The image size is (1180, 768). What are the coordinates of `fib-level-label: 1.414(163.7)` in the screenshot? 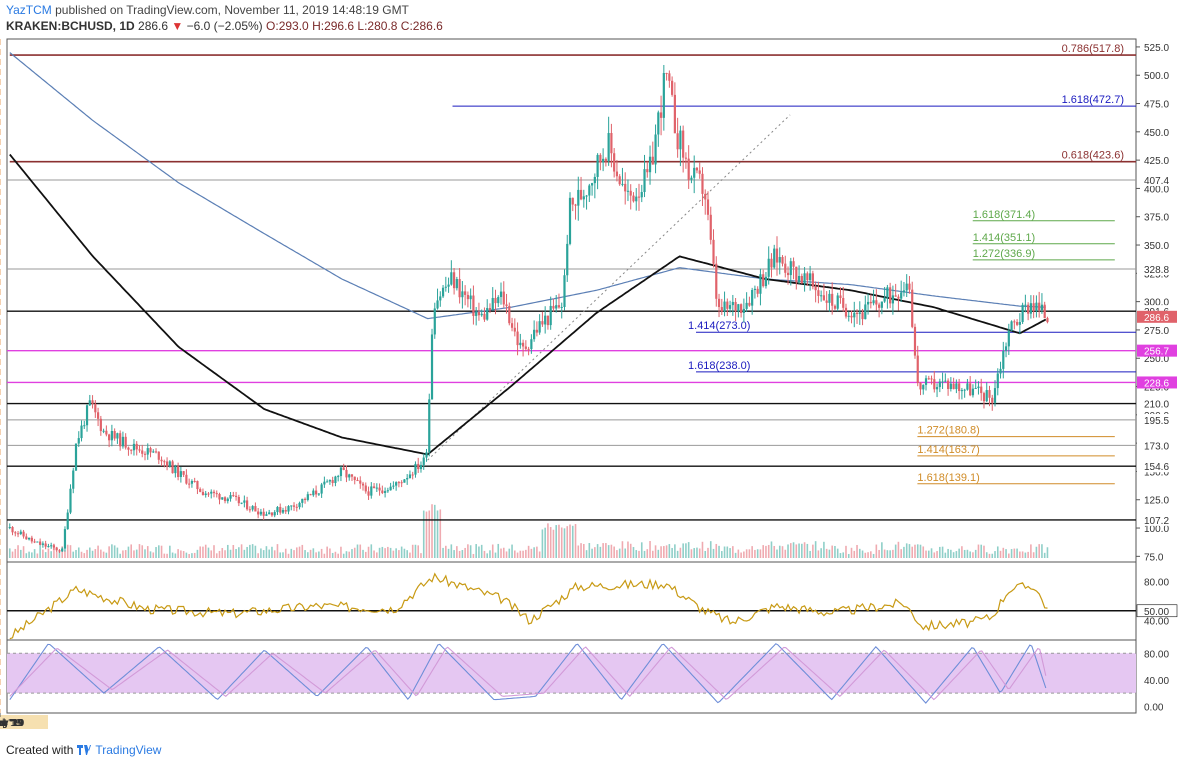 It's located at (948, 450).